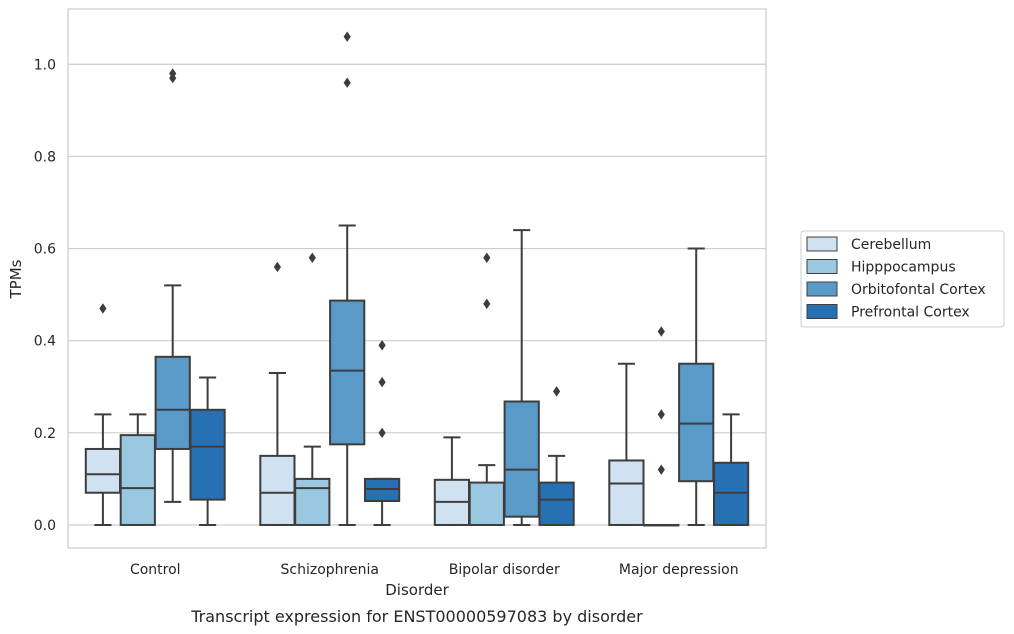 The height and width of the screenshot is (634, 1014). I want to click on legend-frame, so click(902, 279).